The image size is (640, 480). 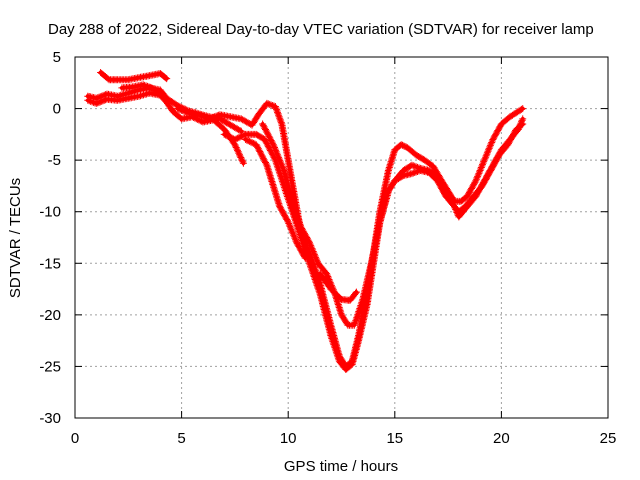 What do you see at coordinates (50, 366) in the screenshot?
I see `y-tick-label: -25` at bounding box center [50, 366].